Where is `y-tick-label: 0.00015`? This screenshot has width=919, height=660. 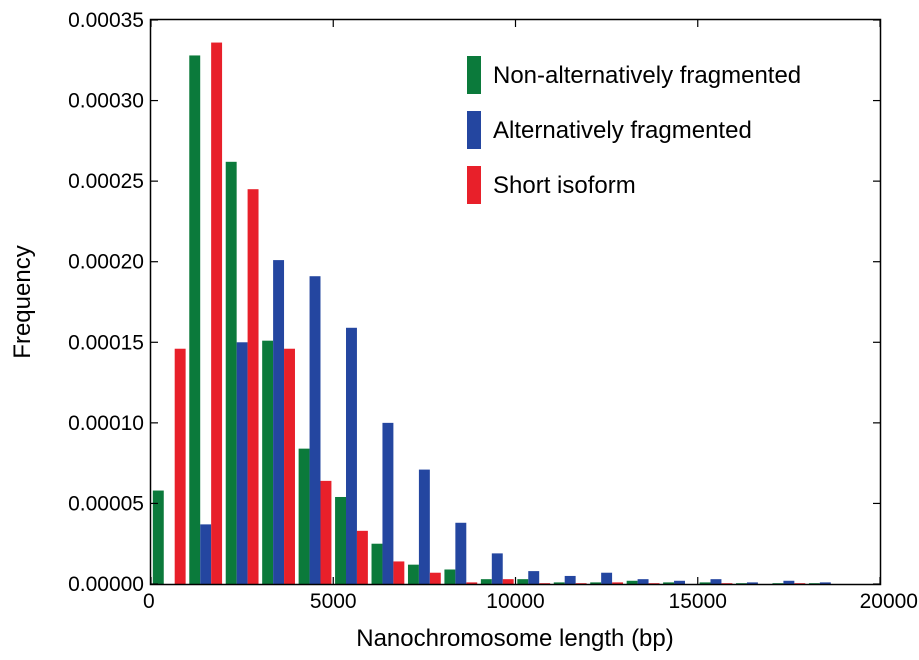 y-tick-label: 0.00015 is located at coordinates (106, 342).